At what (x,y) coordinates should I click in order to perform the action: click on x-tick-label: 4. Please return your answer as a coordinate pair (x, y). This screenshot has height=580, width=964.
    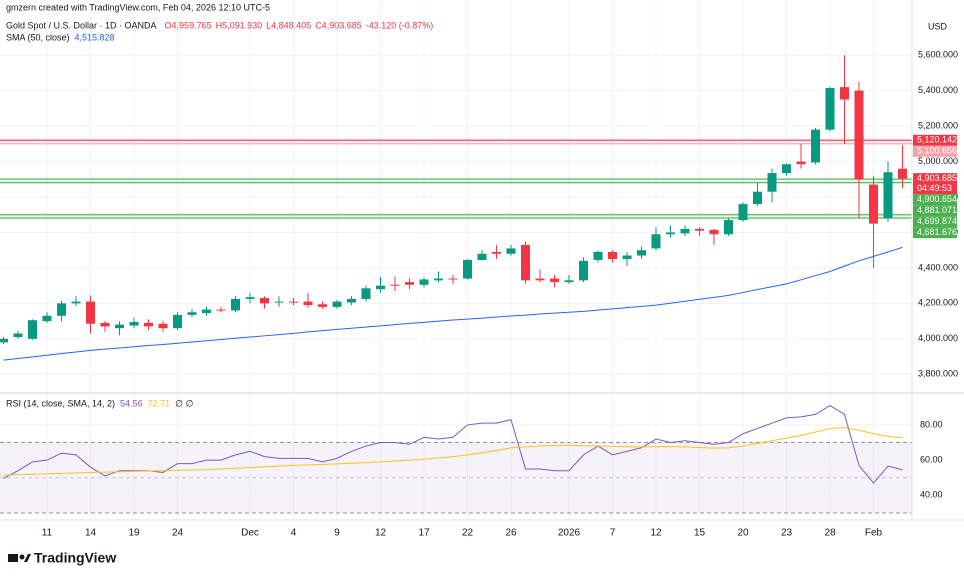
    Looking at the image, I should click on (294, 533).